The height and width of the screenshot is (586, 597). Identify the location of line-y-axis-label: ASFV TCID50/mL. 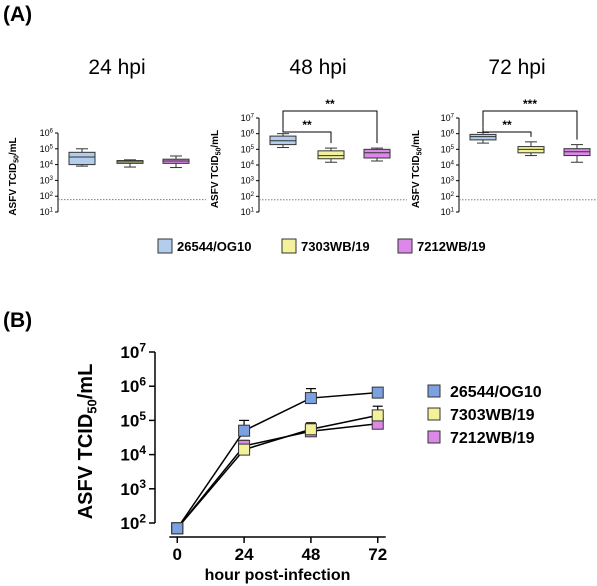
(87, 442).